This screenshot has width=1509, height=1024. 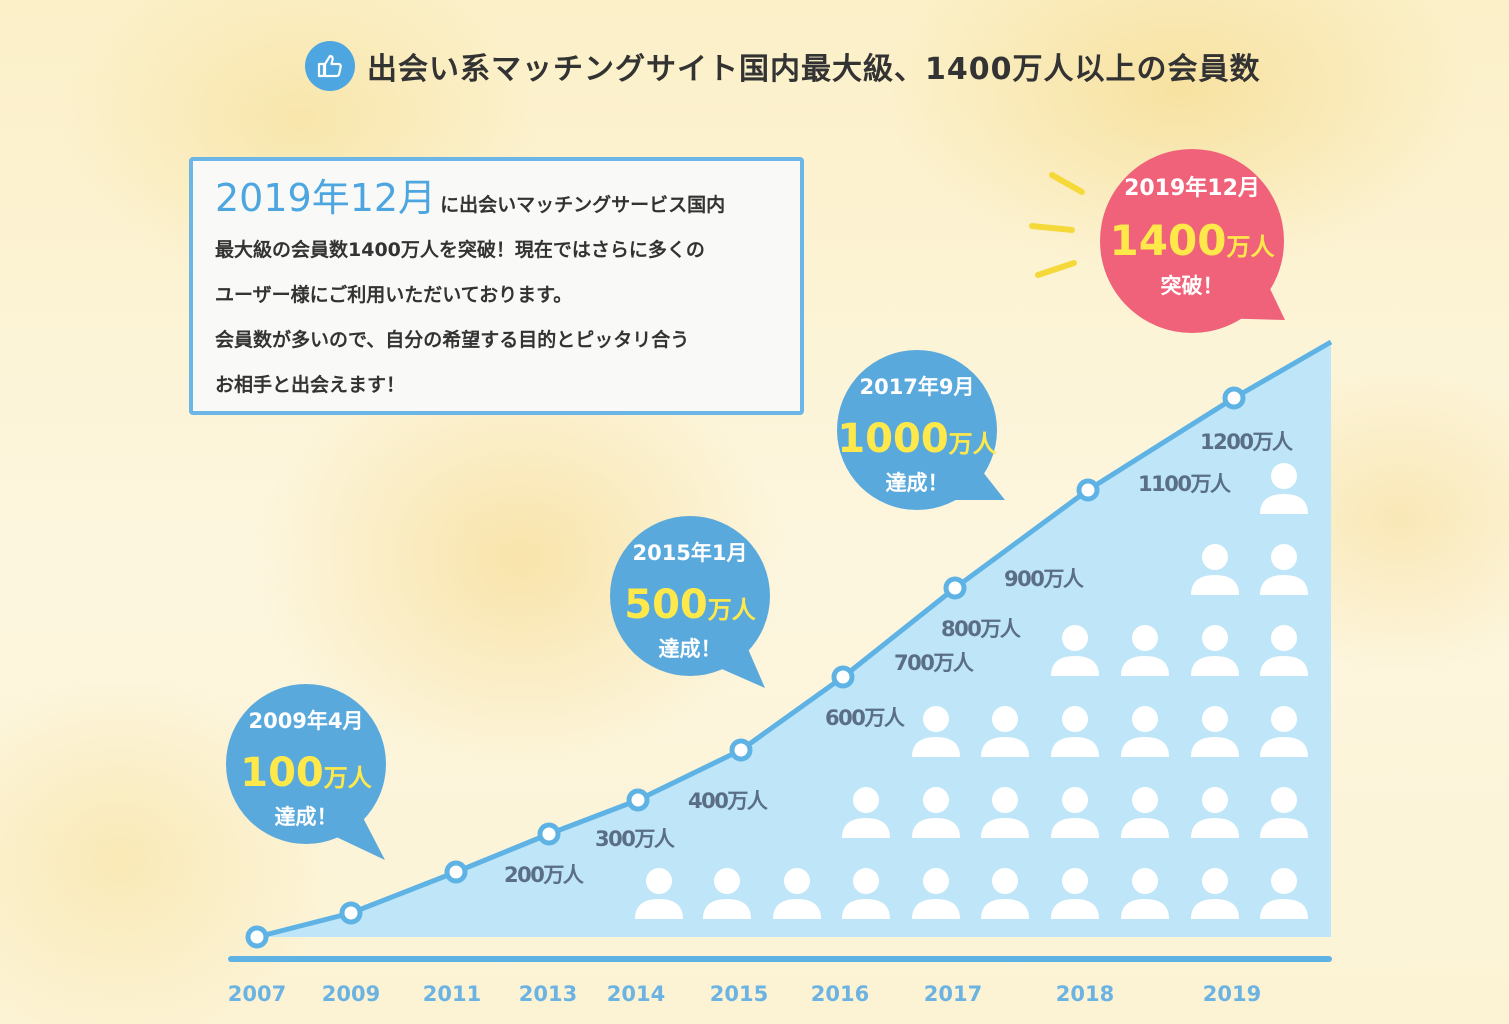 I want to click on x-axis-line, so click(x=780, y=959).